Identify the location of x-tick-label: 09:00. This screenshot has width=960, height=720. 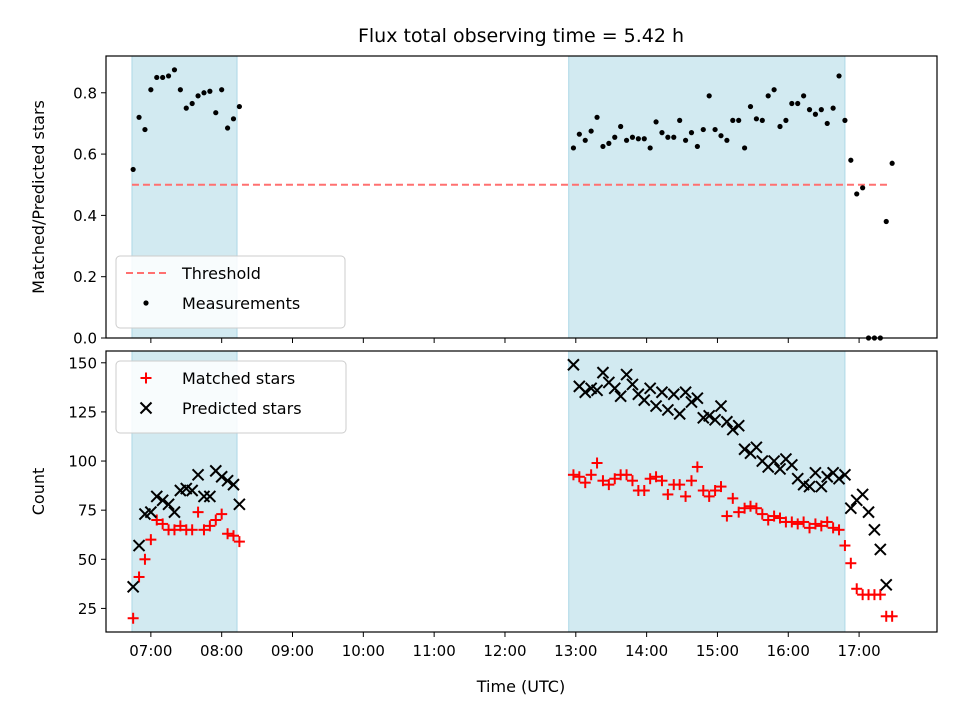
(292, 651).